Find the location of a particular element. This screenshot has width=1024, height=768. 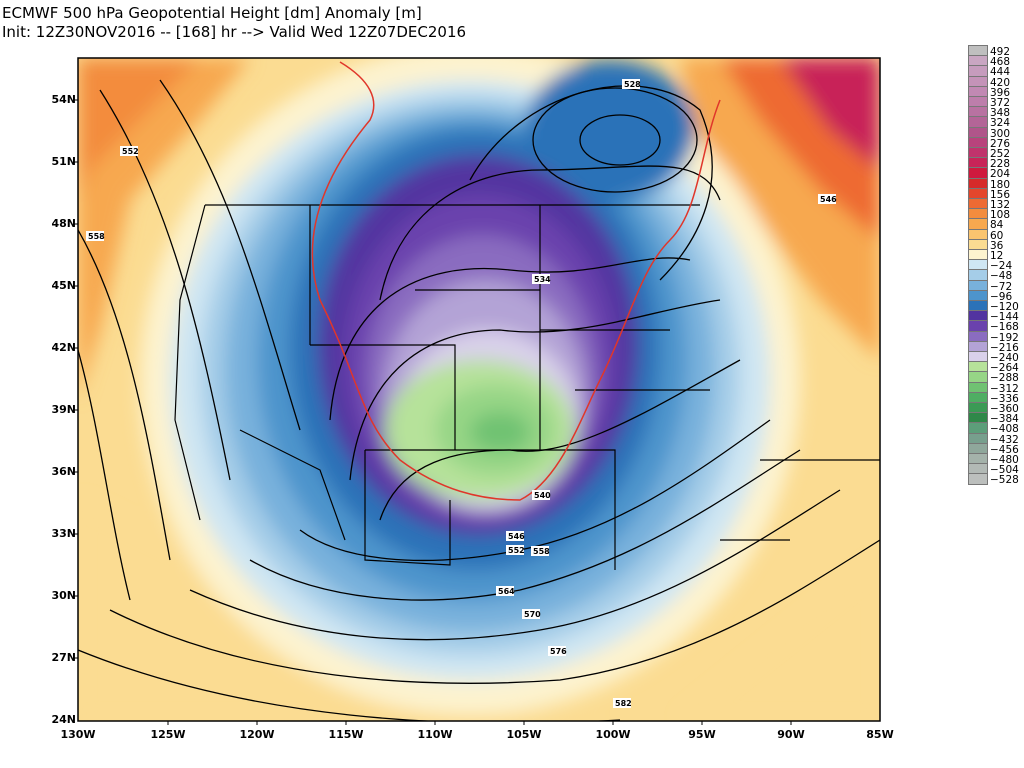

lat-label: 27N is located at coordinates (63, 657).